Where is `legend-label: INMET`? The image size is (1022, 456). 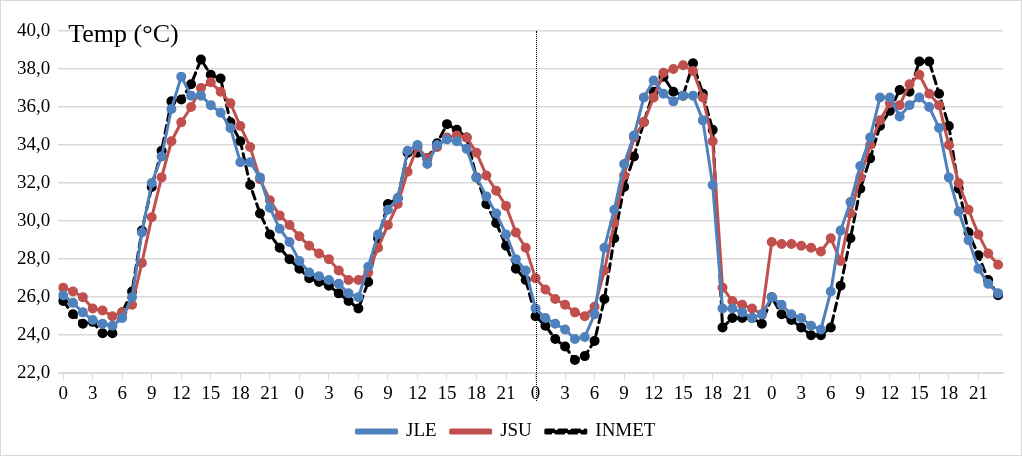 legend-label: INMET is located at coordinates (625, 430).